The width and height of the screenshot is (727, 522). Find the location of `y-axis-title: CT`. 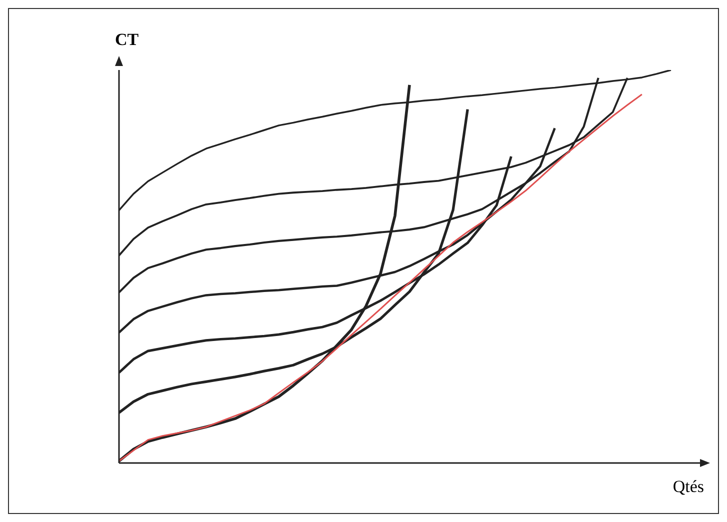

y-axis-title: CT is located at coordinates (127, 40).